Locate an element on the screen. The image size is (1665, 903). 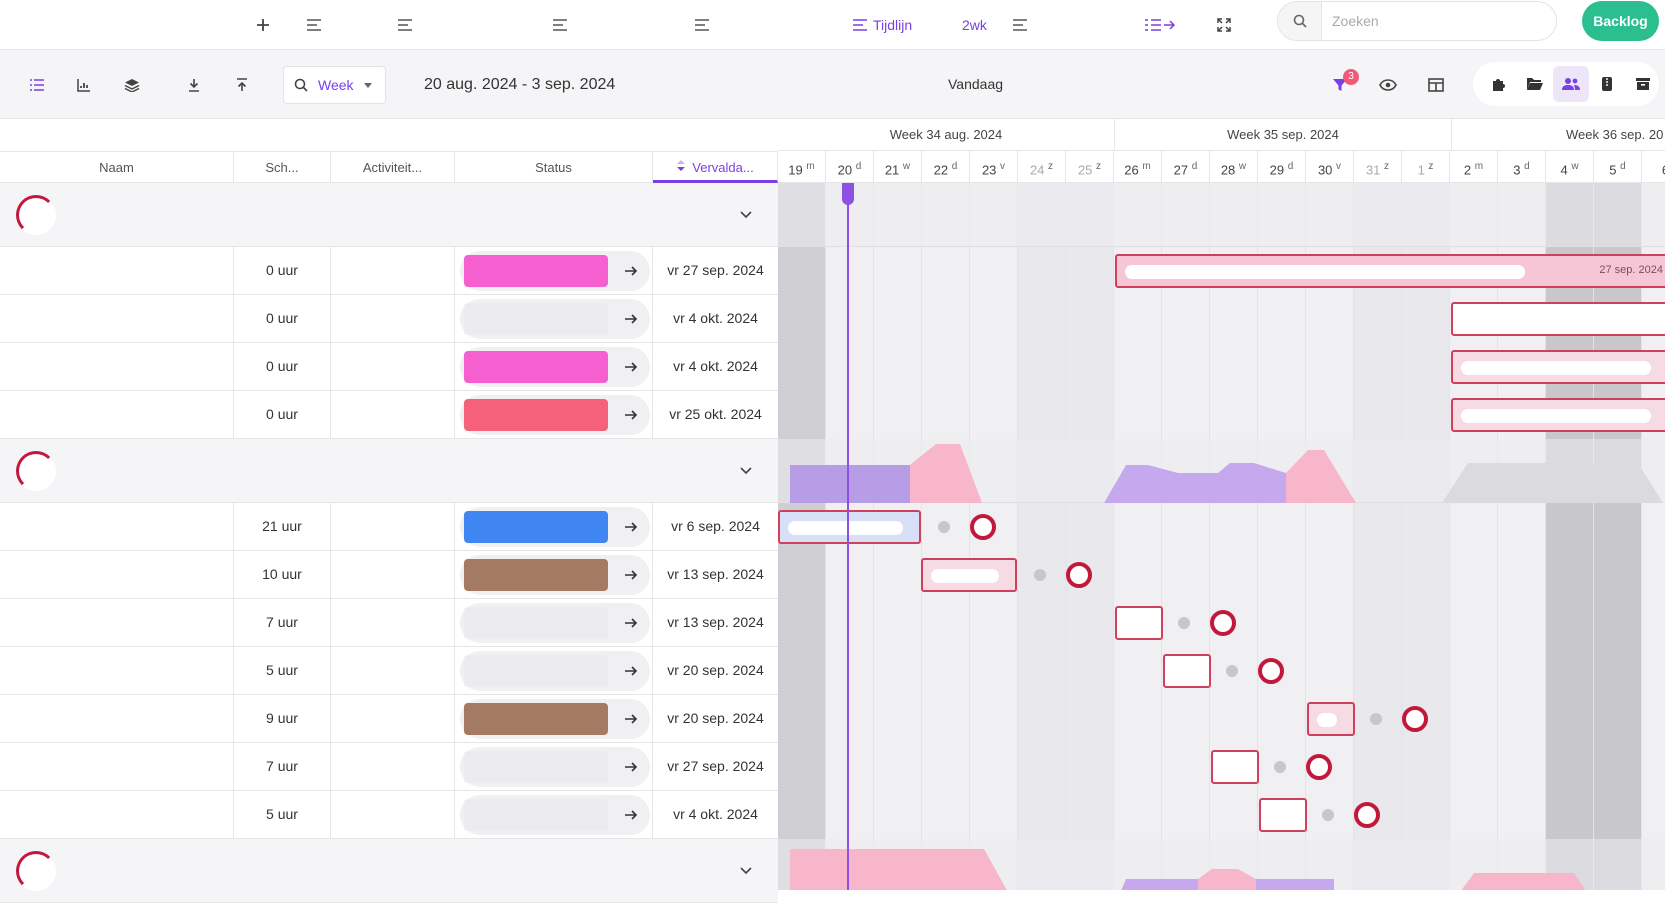
period-dropdown: Week is located at coordinates (334, 85).